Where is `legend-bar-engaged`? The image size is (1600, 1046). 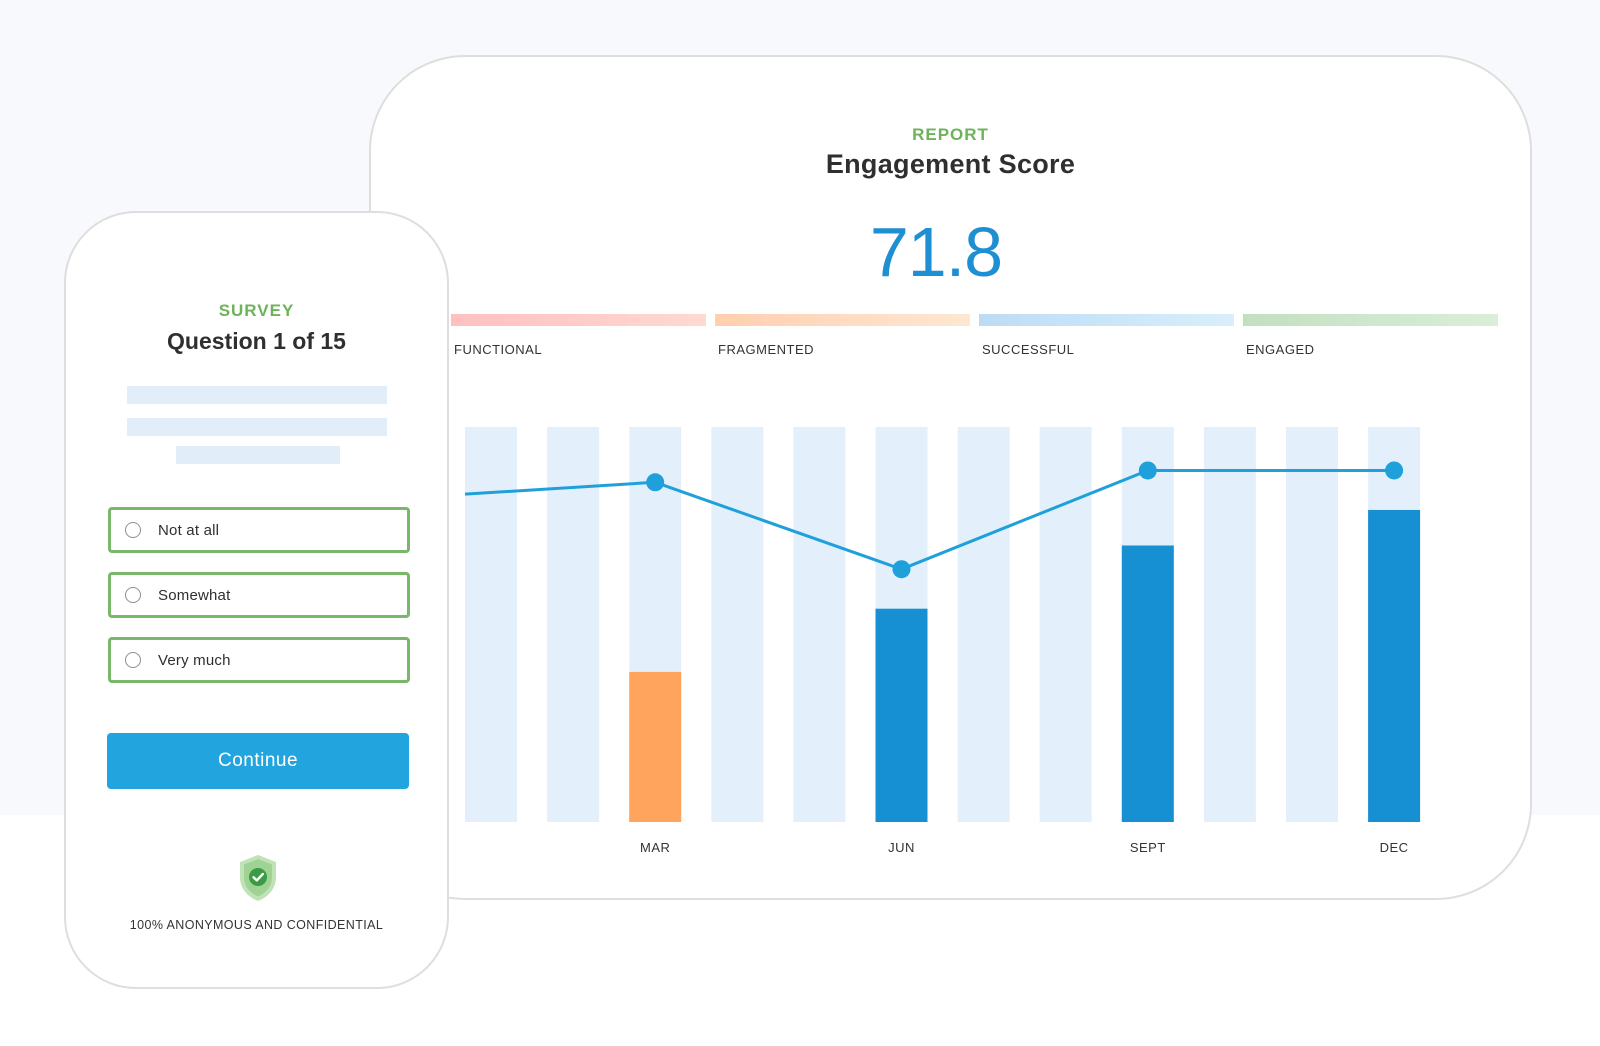
legend-bar-engaged is located at coordinates (1370, 320).